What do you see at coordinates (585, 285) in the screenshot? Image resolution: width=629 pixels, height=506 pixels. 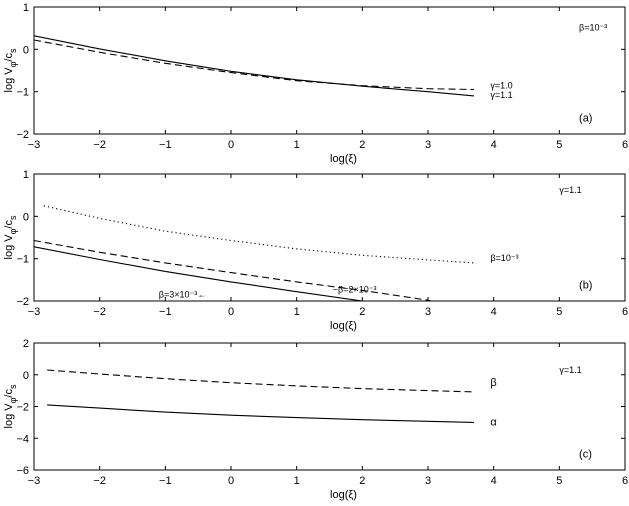 I see `panel-label: (b)` at bounding box center [585, 285].